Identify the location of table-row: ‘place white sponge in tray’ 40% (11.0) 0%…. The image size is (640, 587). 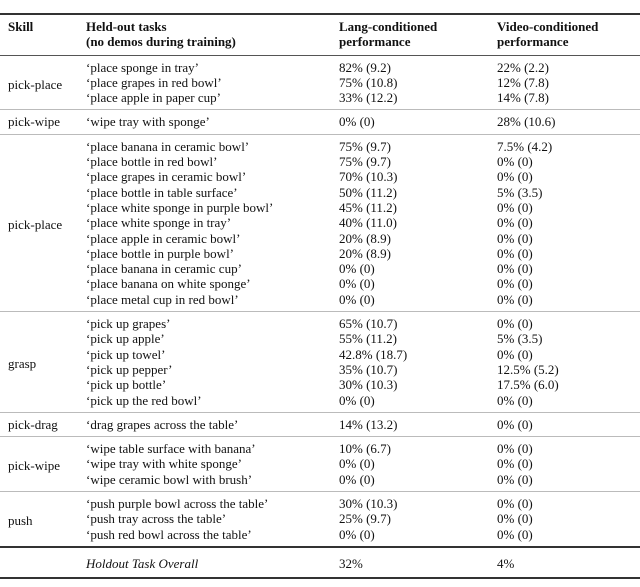
(320, 222).